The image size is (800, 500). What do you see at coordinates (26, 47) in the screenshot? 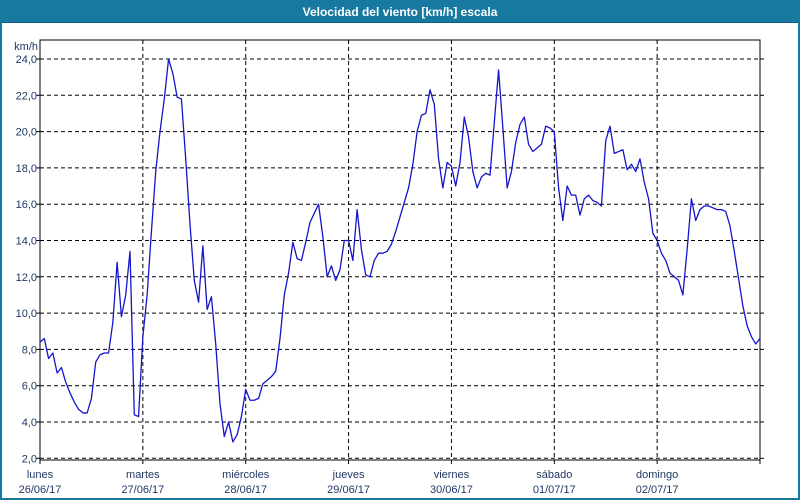
I see `y-axis-unit-label: km/h` at bounding box center [26, 47].